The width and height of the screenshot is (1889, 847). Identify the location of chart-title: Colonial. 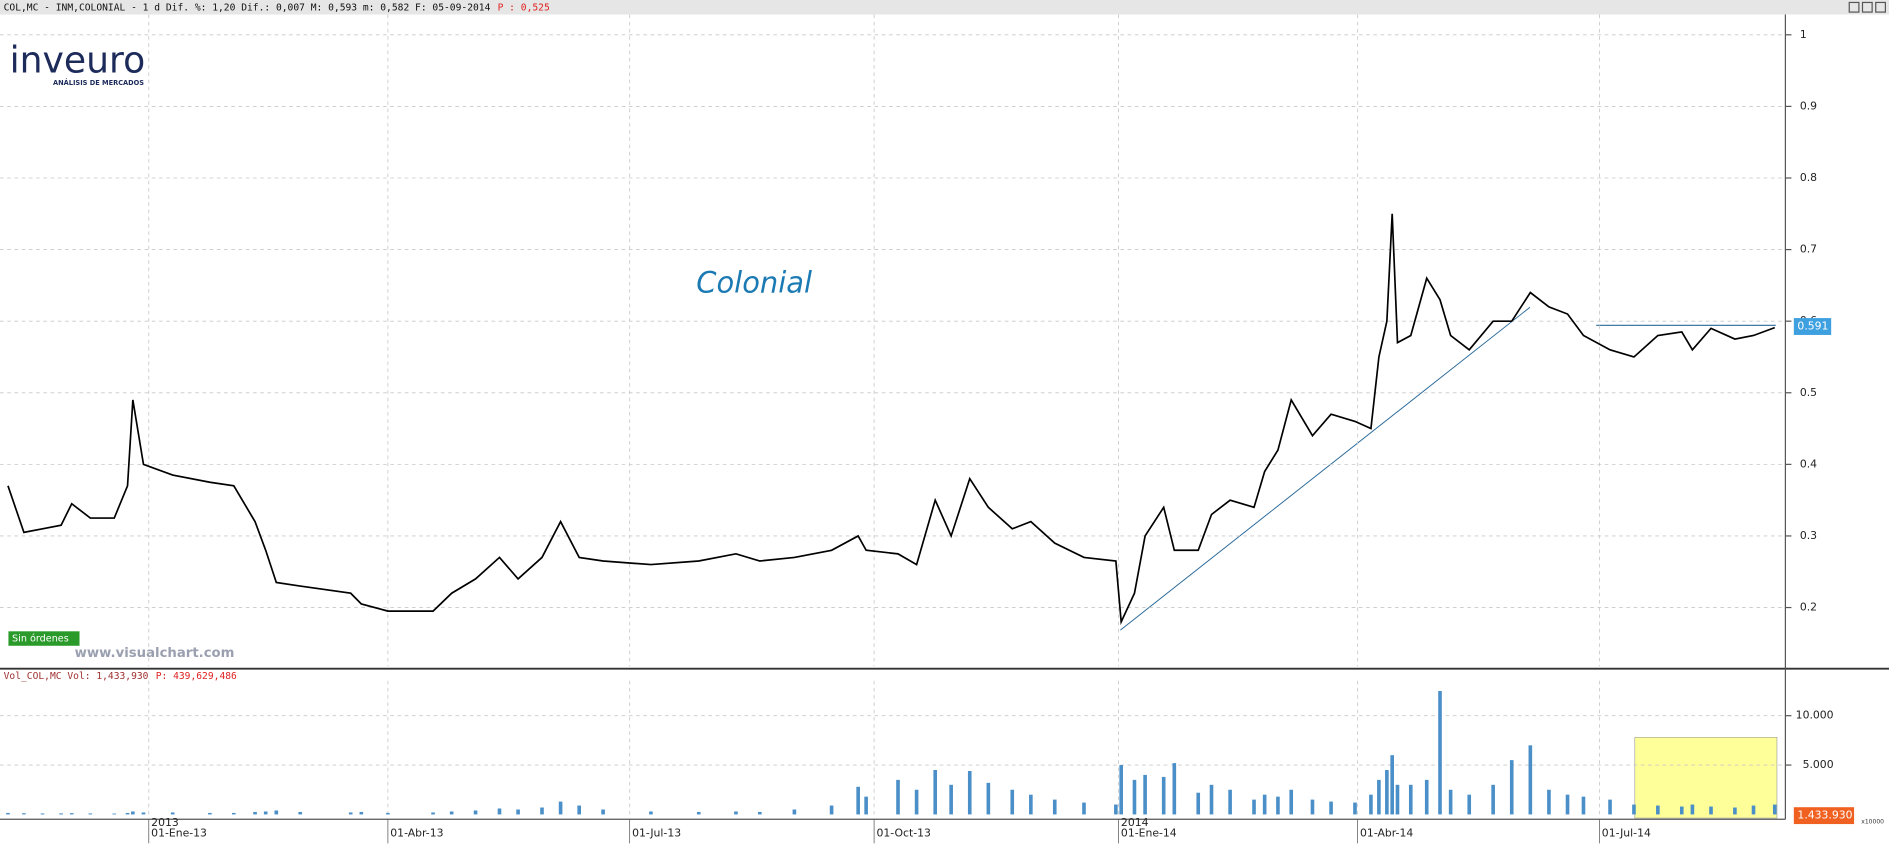
(754, 282).